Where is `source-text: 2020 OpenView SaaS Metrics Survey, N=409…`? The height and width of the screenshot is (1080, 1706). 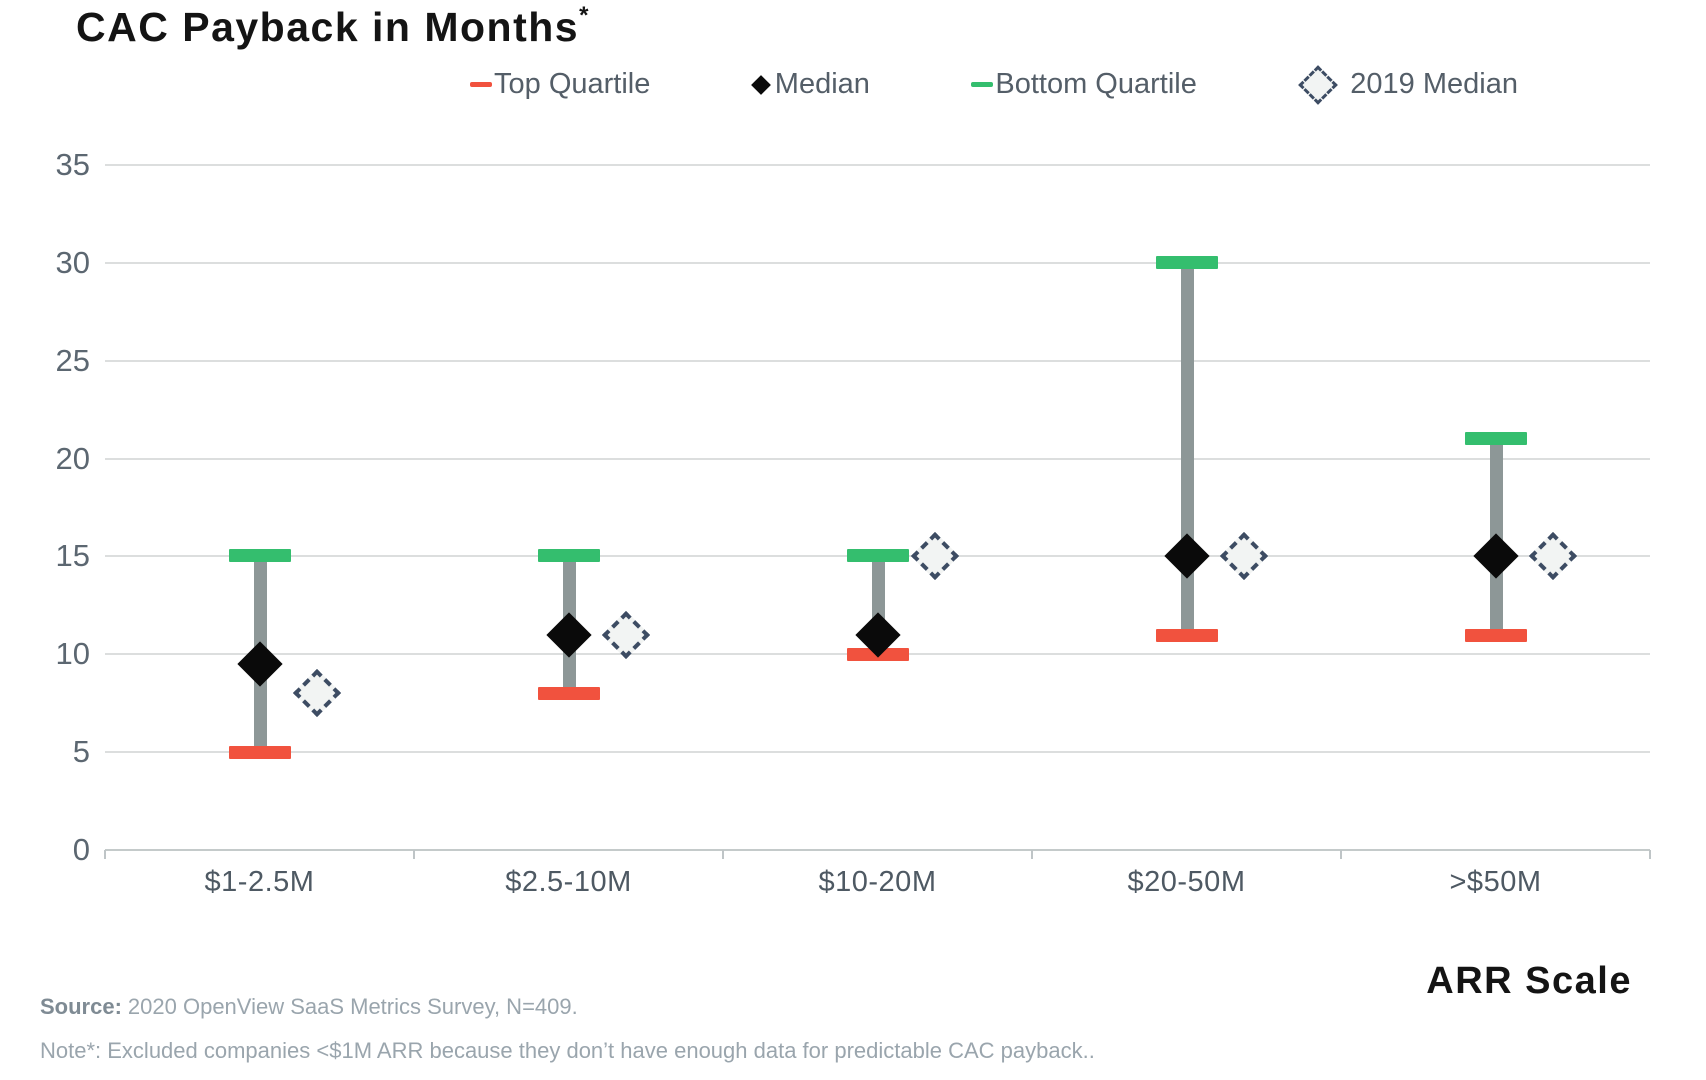
source-text: 2020 OpenView SaaS Metrics Survey, N=409… is located at coordinates (352, 1006).